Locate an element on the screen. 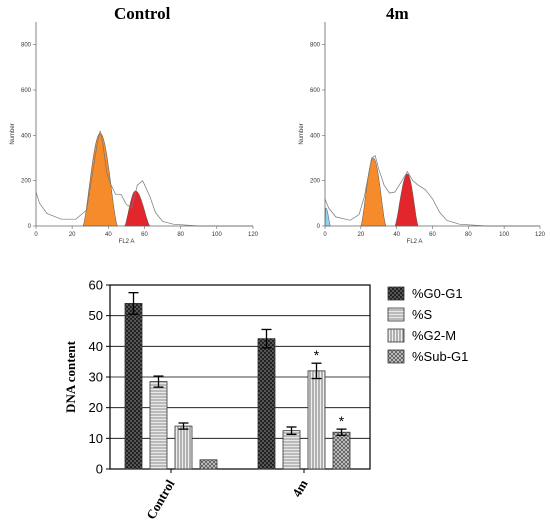 The width and height of the screenshot is (550, 526). peak-sub-g1 is located at coordinates (327, 217).